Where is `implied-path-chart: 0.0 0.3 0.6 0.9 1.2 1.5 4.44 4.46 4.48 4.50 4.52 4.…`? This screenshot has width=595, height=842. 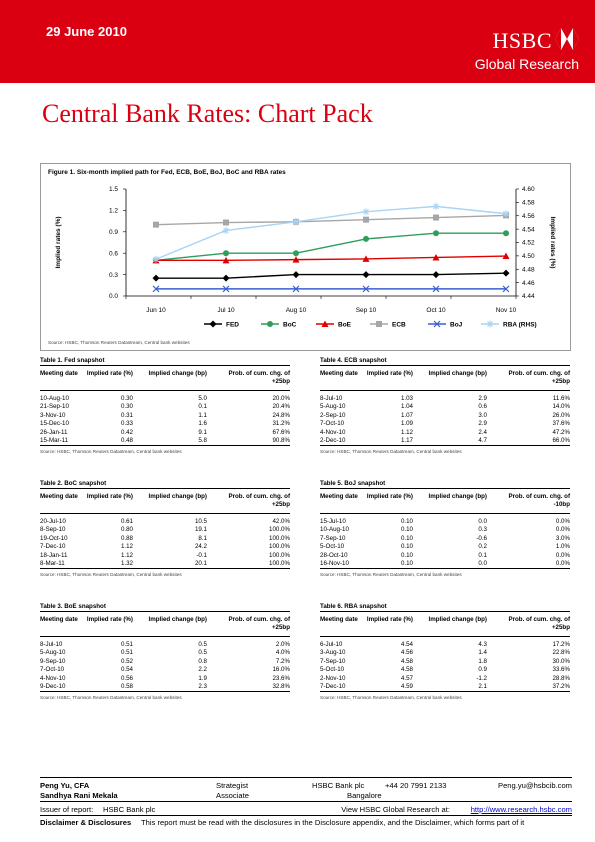
implied-path-chart: 0.0 0.3 0.6 0.9 1.2 1.5 4.44 4.46 4.48 4.50 4.52 4.… is located at coordinates (305, 257).